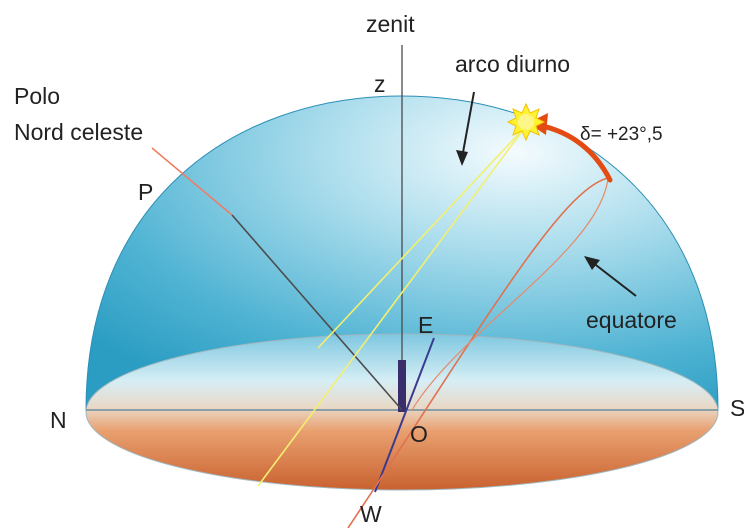 The width and height of the screenshot is (744, 528). What do you see at coordinates (576, 153) in the screenshot?
I see `declination-arrow` at bounding box center [576, 153].